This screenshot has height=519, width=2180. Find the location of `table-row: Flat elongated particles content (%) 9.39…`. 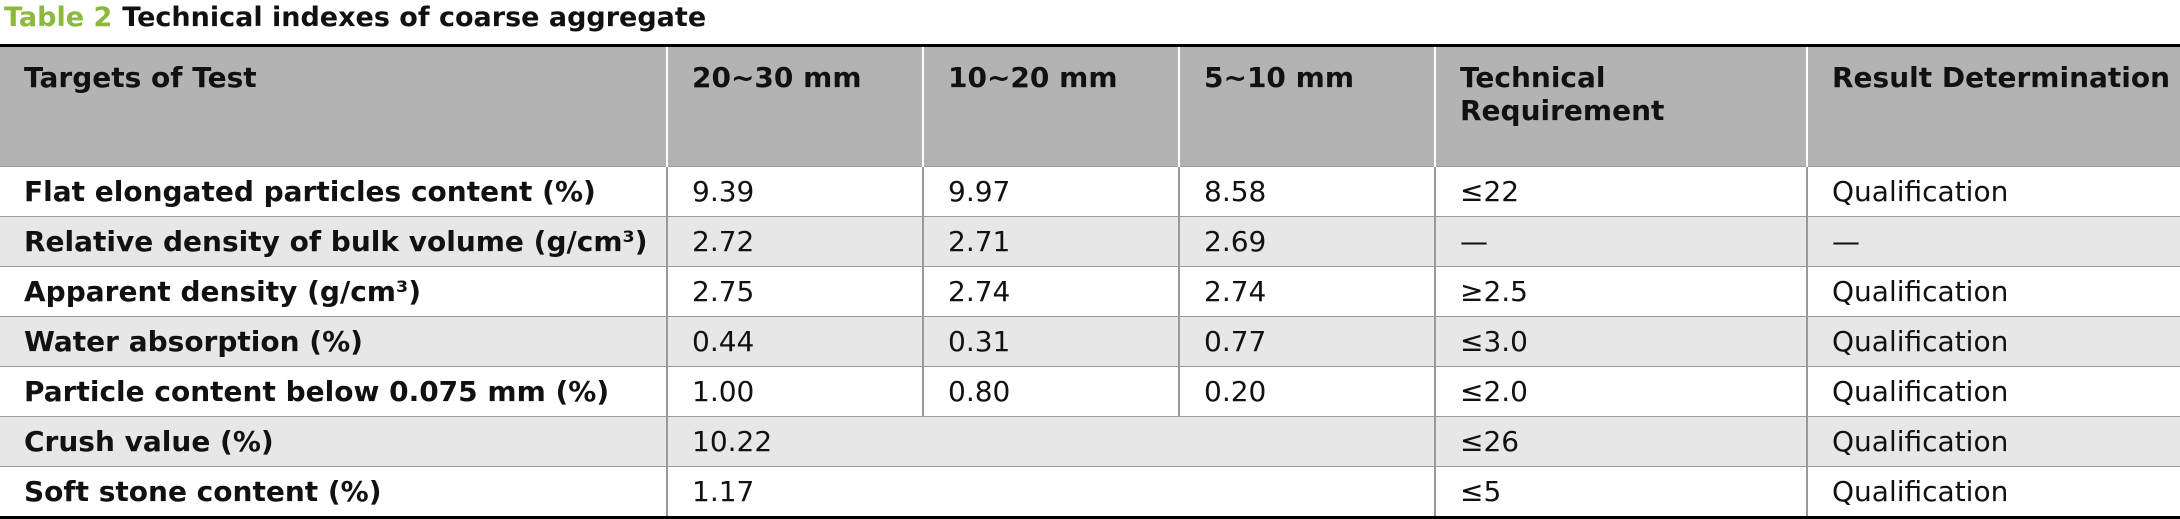

table-row: Flat elongated particles content (%) 9.39… is located at coordinates (1090, 191).